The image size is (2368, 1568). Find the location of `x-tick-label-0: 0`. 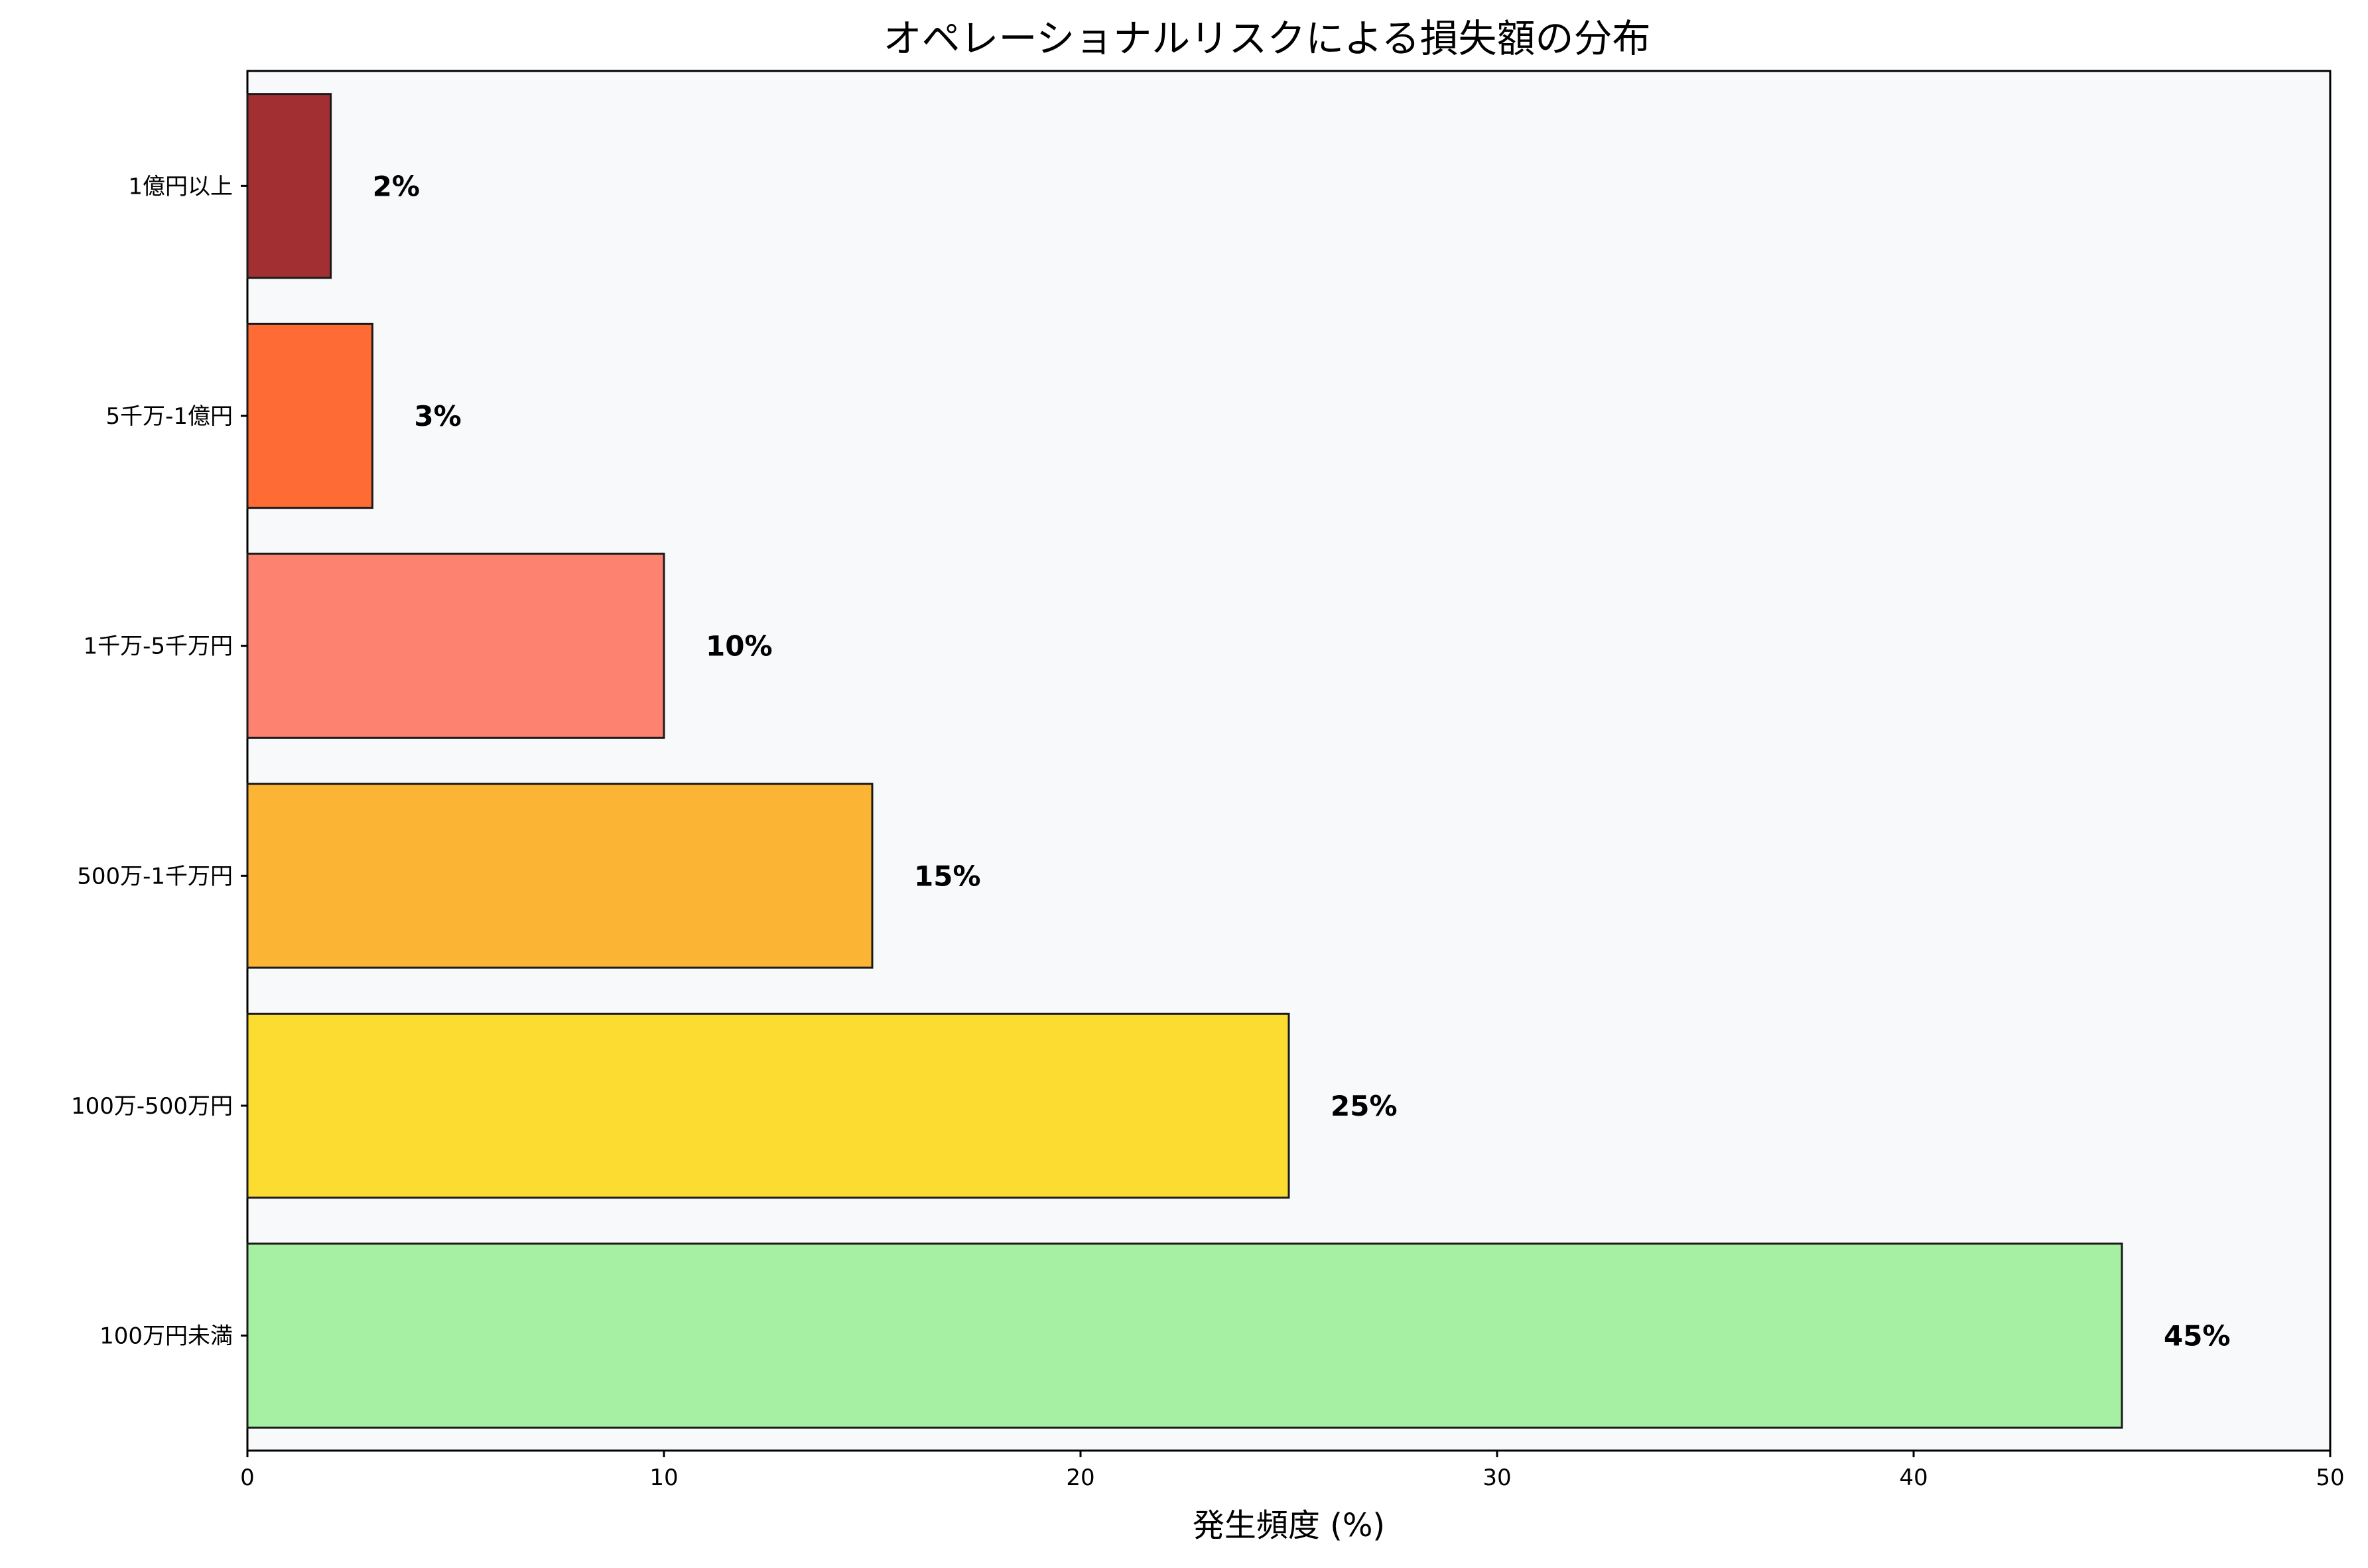

x-tick-label-0: 0 is located at coordinates (247, 1478).